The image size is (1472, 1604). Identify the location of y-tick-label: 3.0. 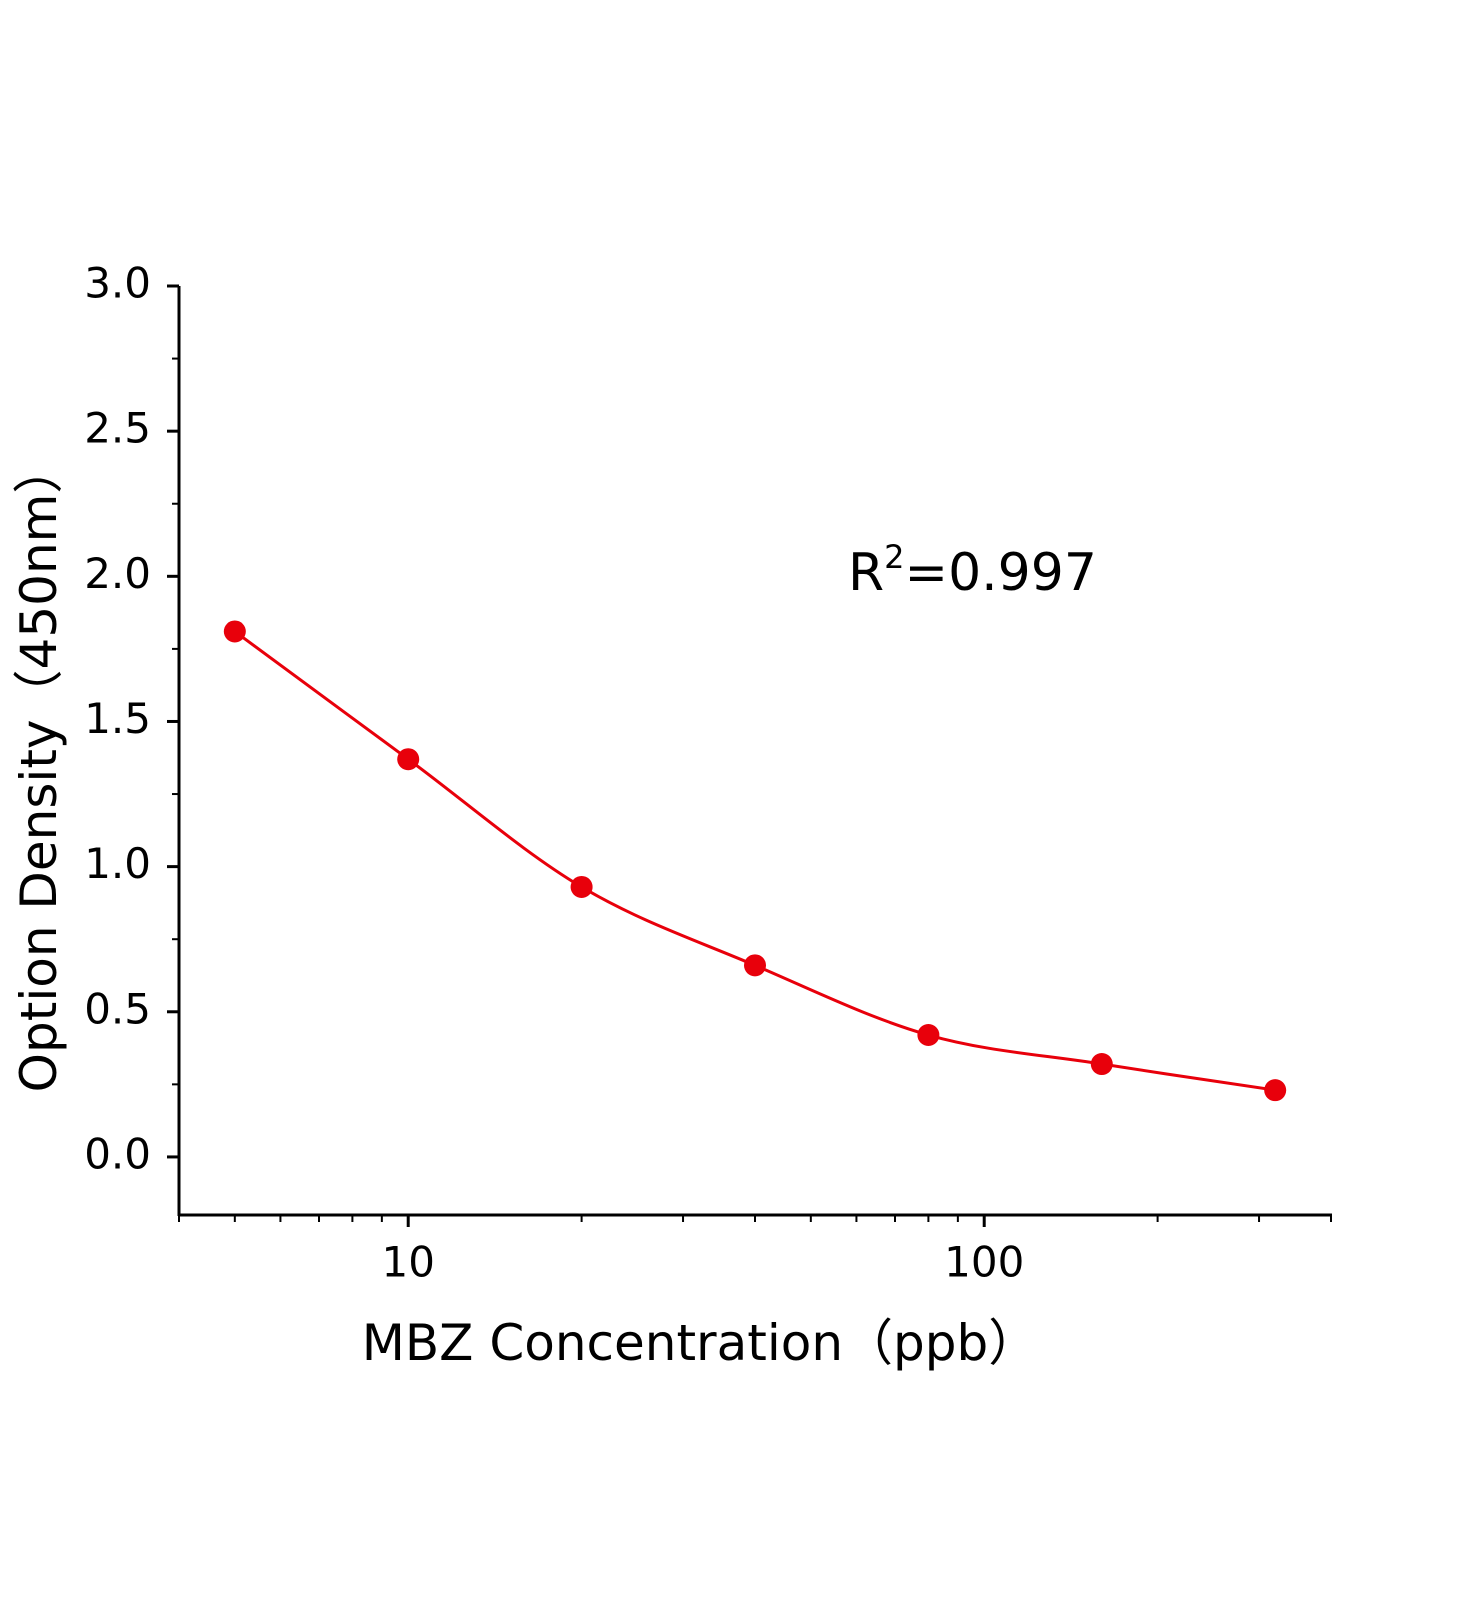
(117, 283).